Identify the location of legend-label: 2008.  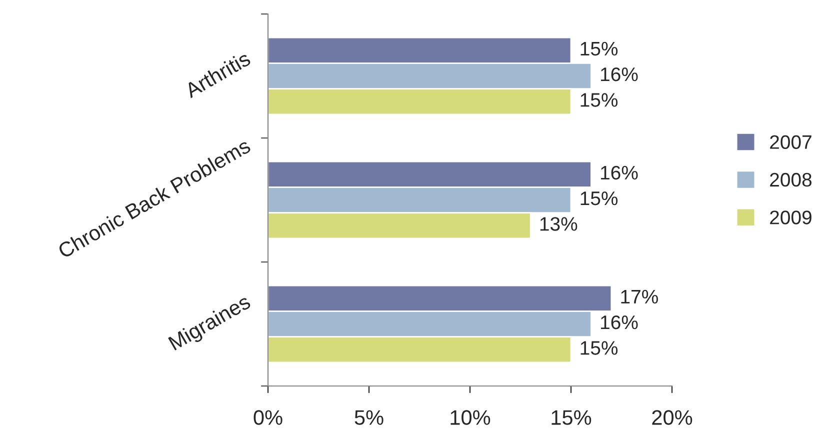
(791, 179).